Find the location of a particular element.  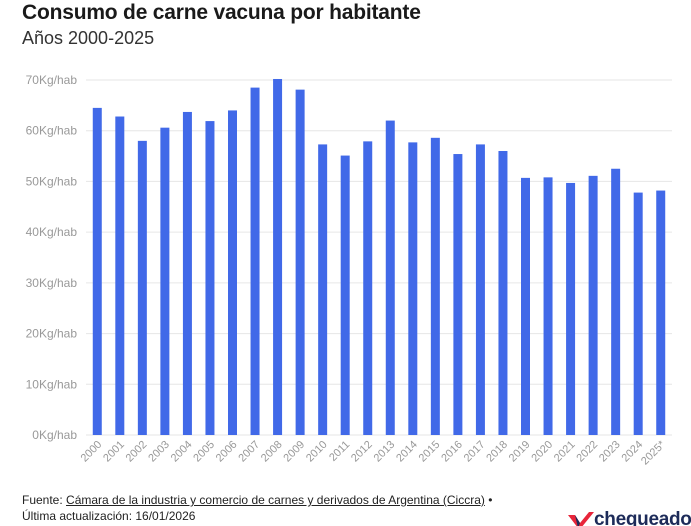

bar-2022 is located at coordinates (593, 305).